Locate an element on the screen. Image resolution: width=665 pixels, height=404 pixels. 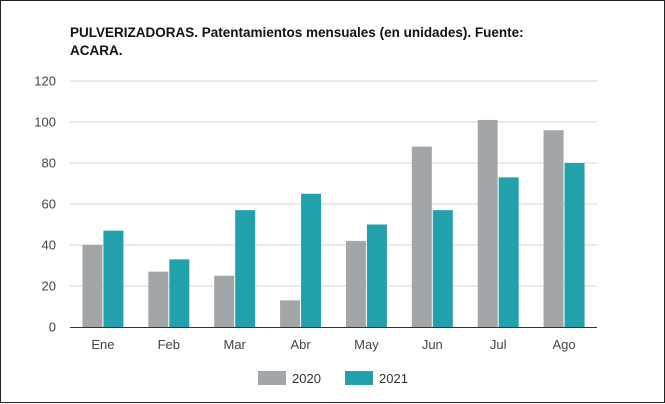
bar-2021-Abr is located at coordinates (311, 260).